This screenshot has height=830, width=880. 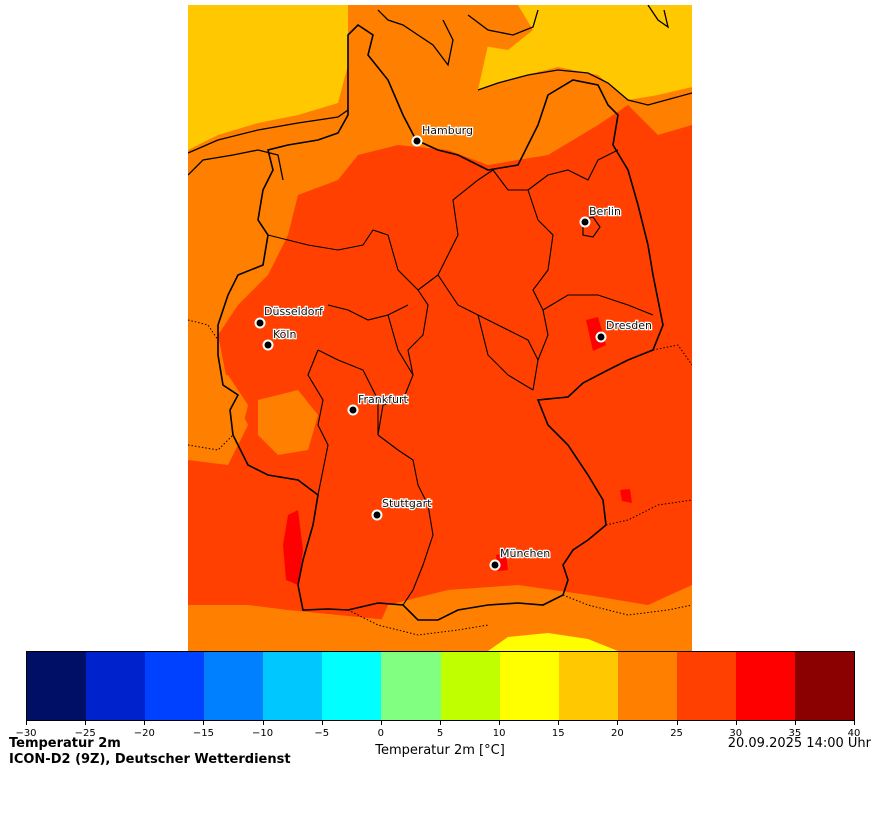 I want to click on colorbar-ticks: −30 −25 −20 −15 −10 −5 0 5 10 15 20 25 30 35 40, so click(x=437, y=731).